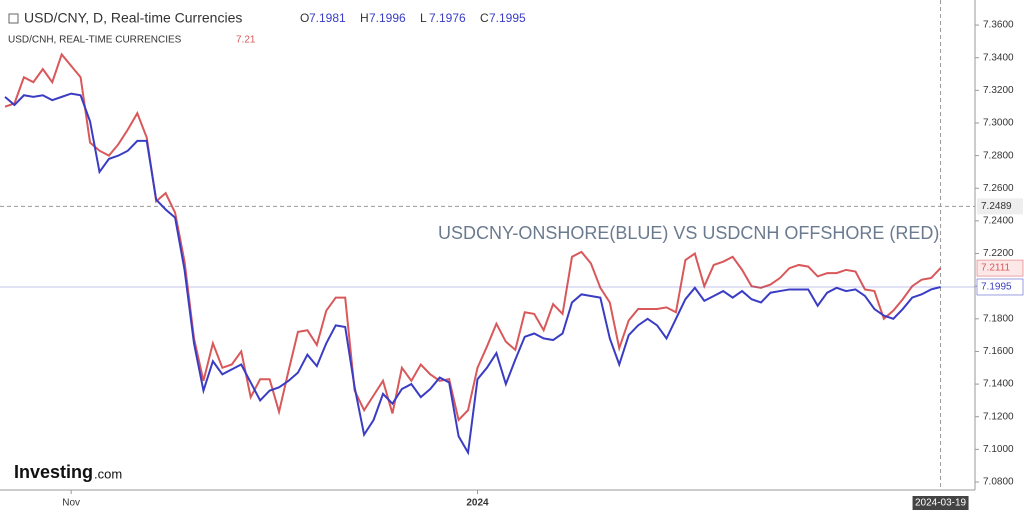 This screenshot has height=518, width=1024. I want to click on ohlc-value: 7.1976, so click(447, 18).